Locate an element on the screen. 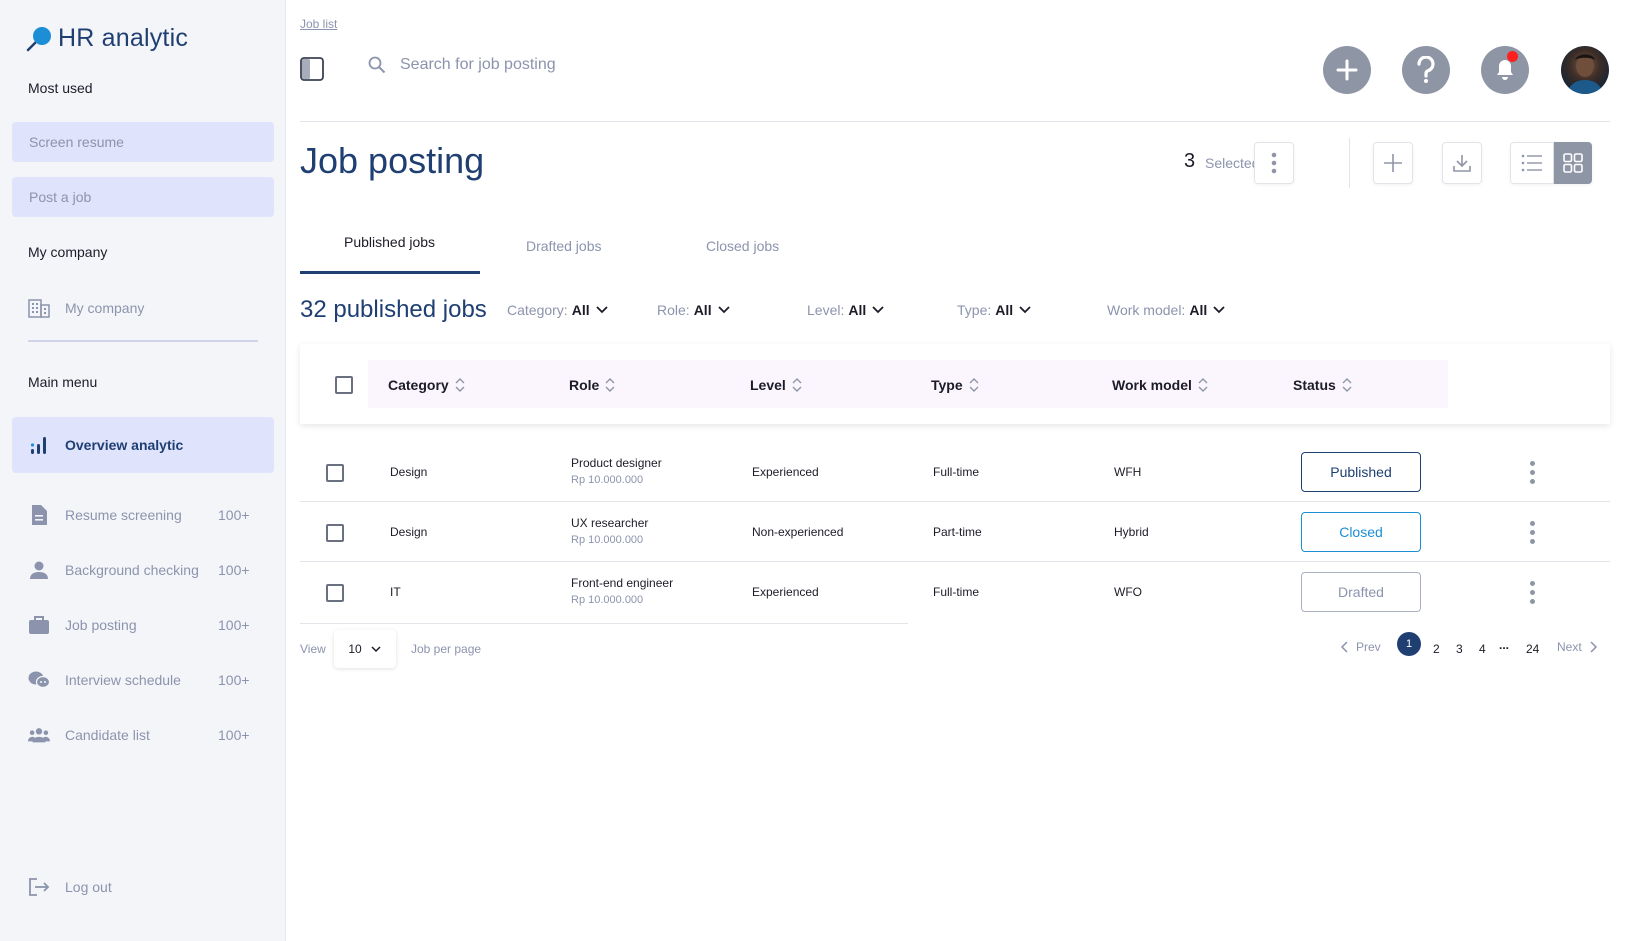 The width and height of the screenshot is (1648, 941). status-badge: Published is located at coordinates (1361, 472).